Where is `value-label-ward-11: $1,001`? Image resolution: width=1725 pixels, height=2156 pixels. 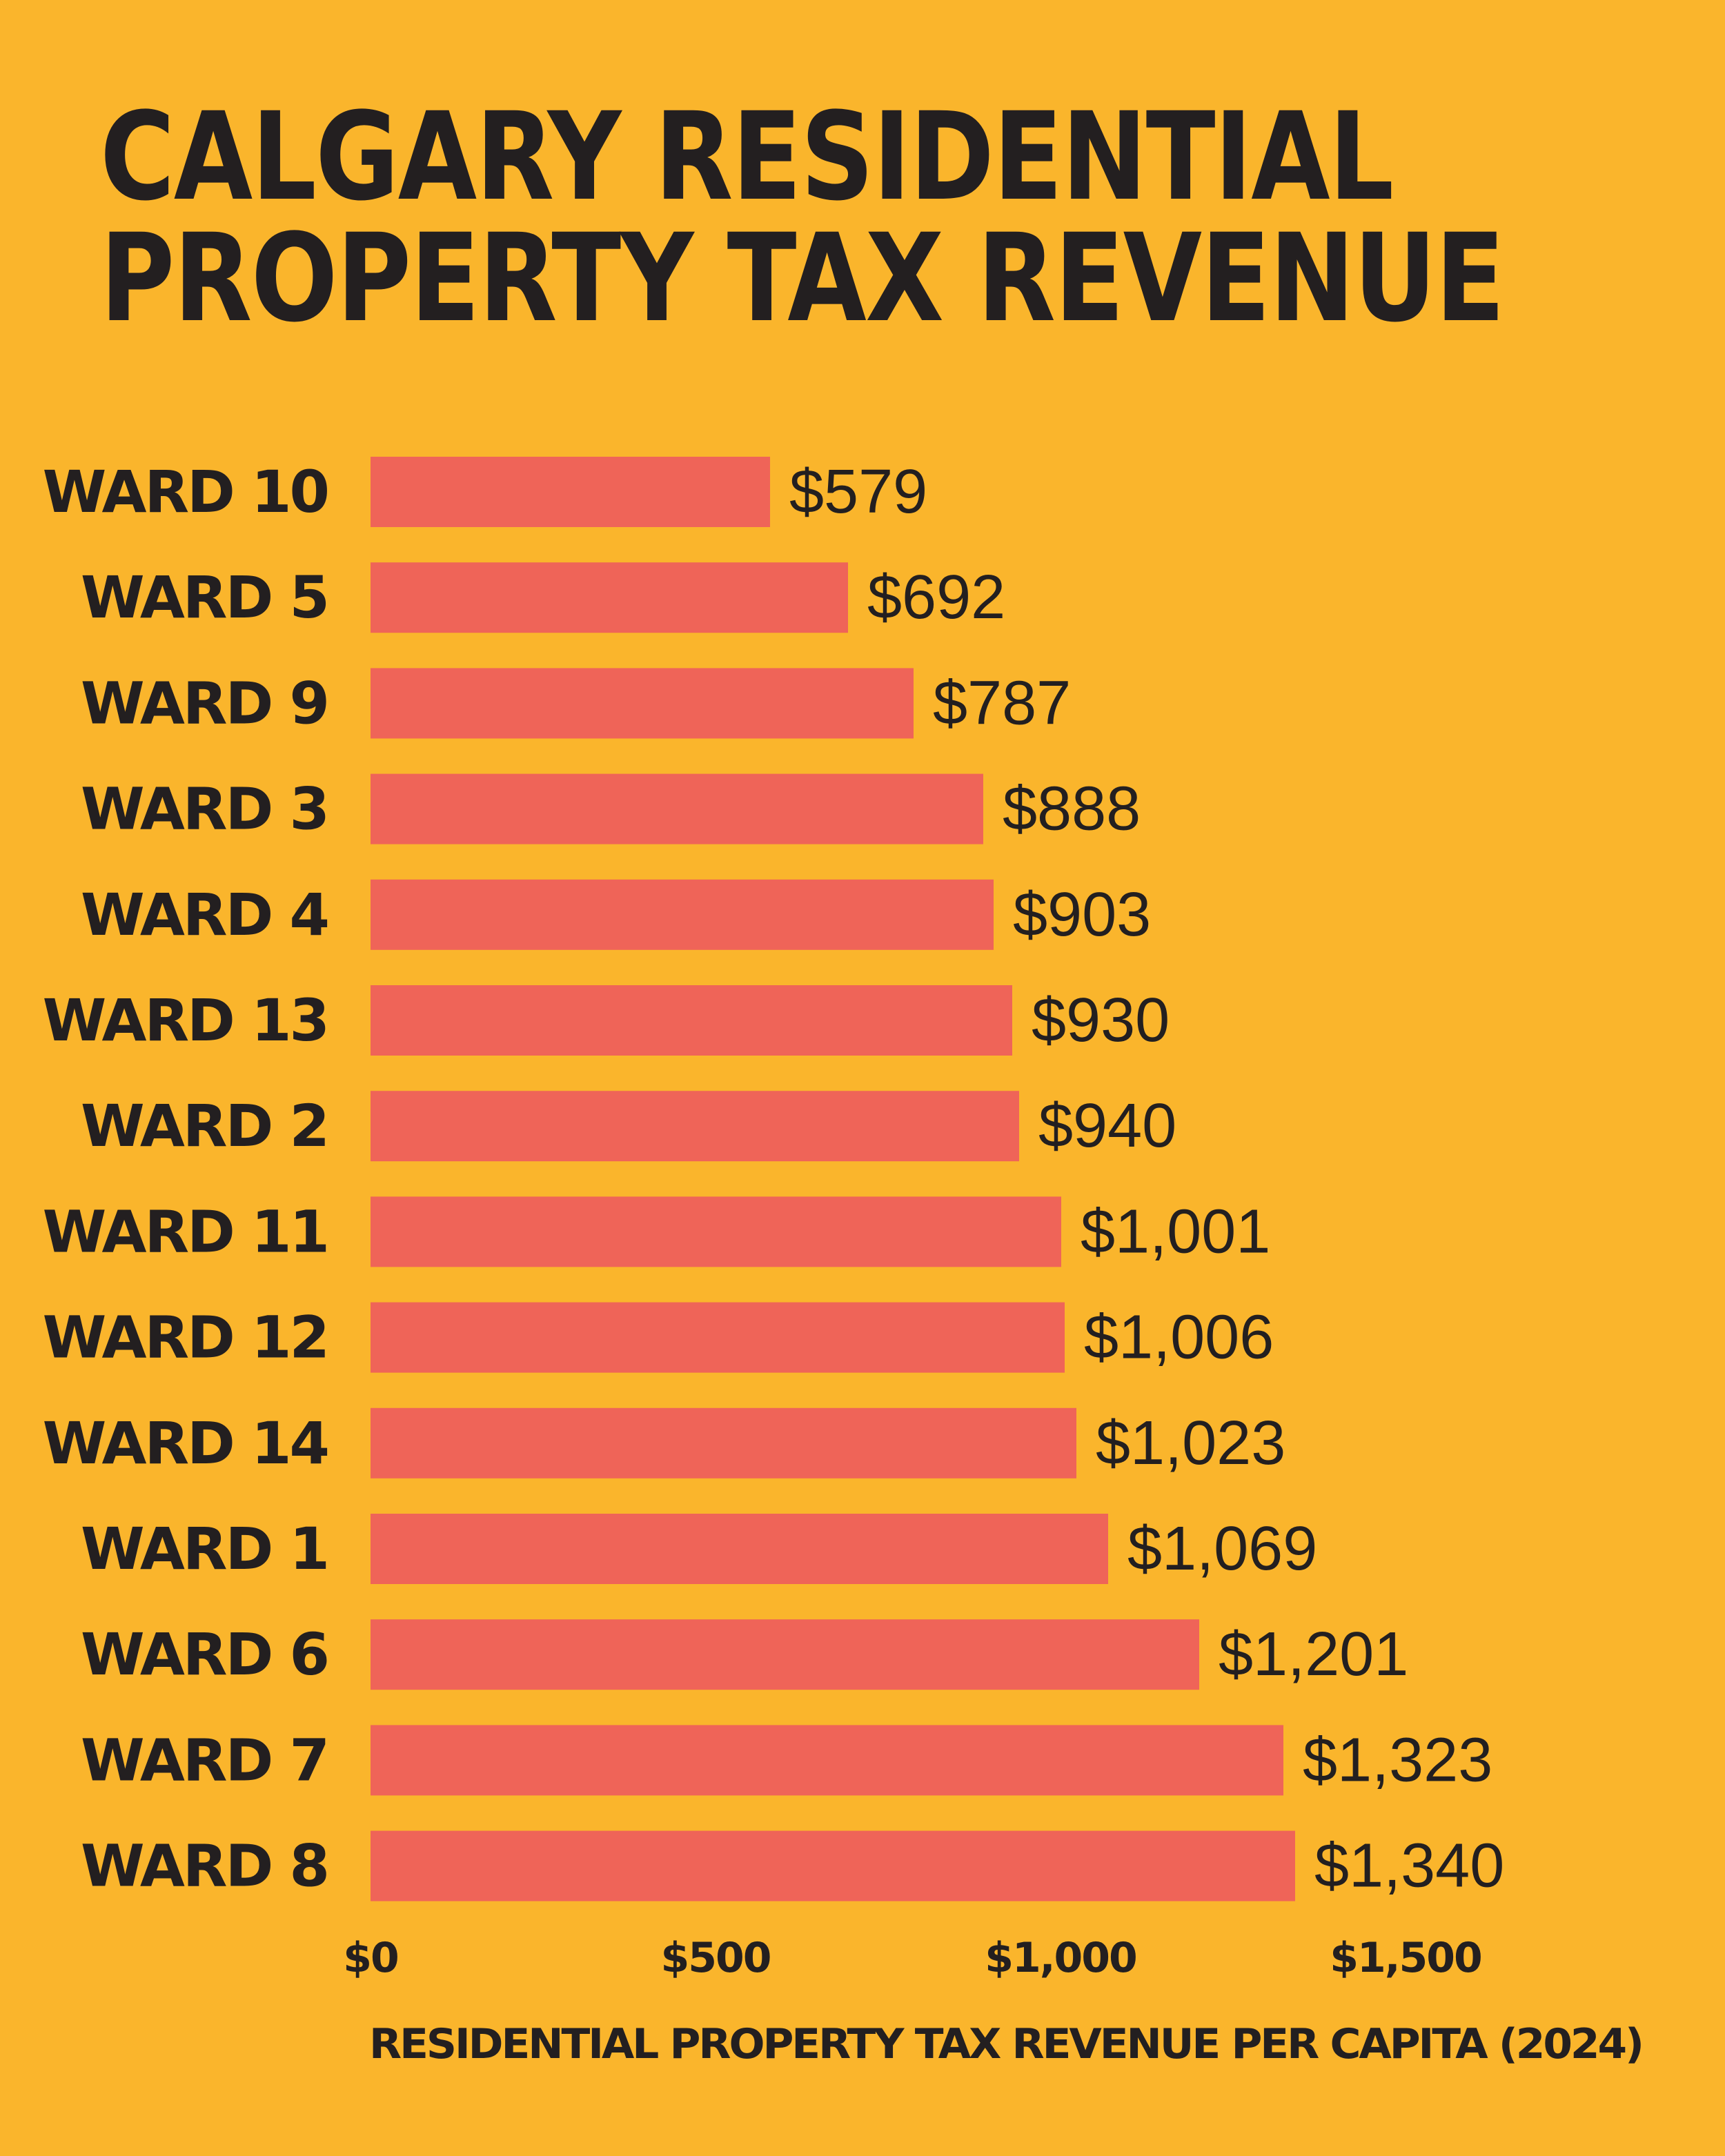
value-label-ward-11: $1,001 is located at coordinates (1175, 1231).